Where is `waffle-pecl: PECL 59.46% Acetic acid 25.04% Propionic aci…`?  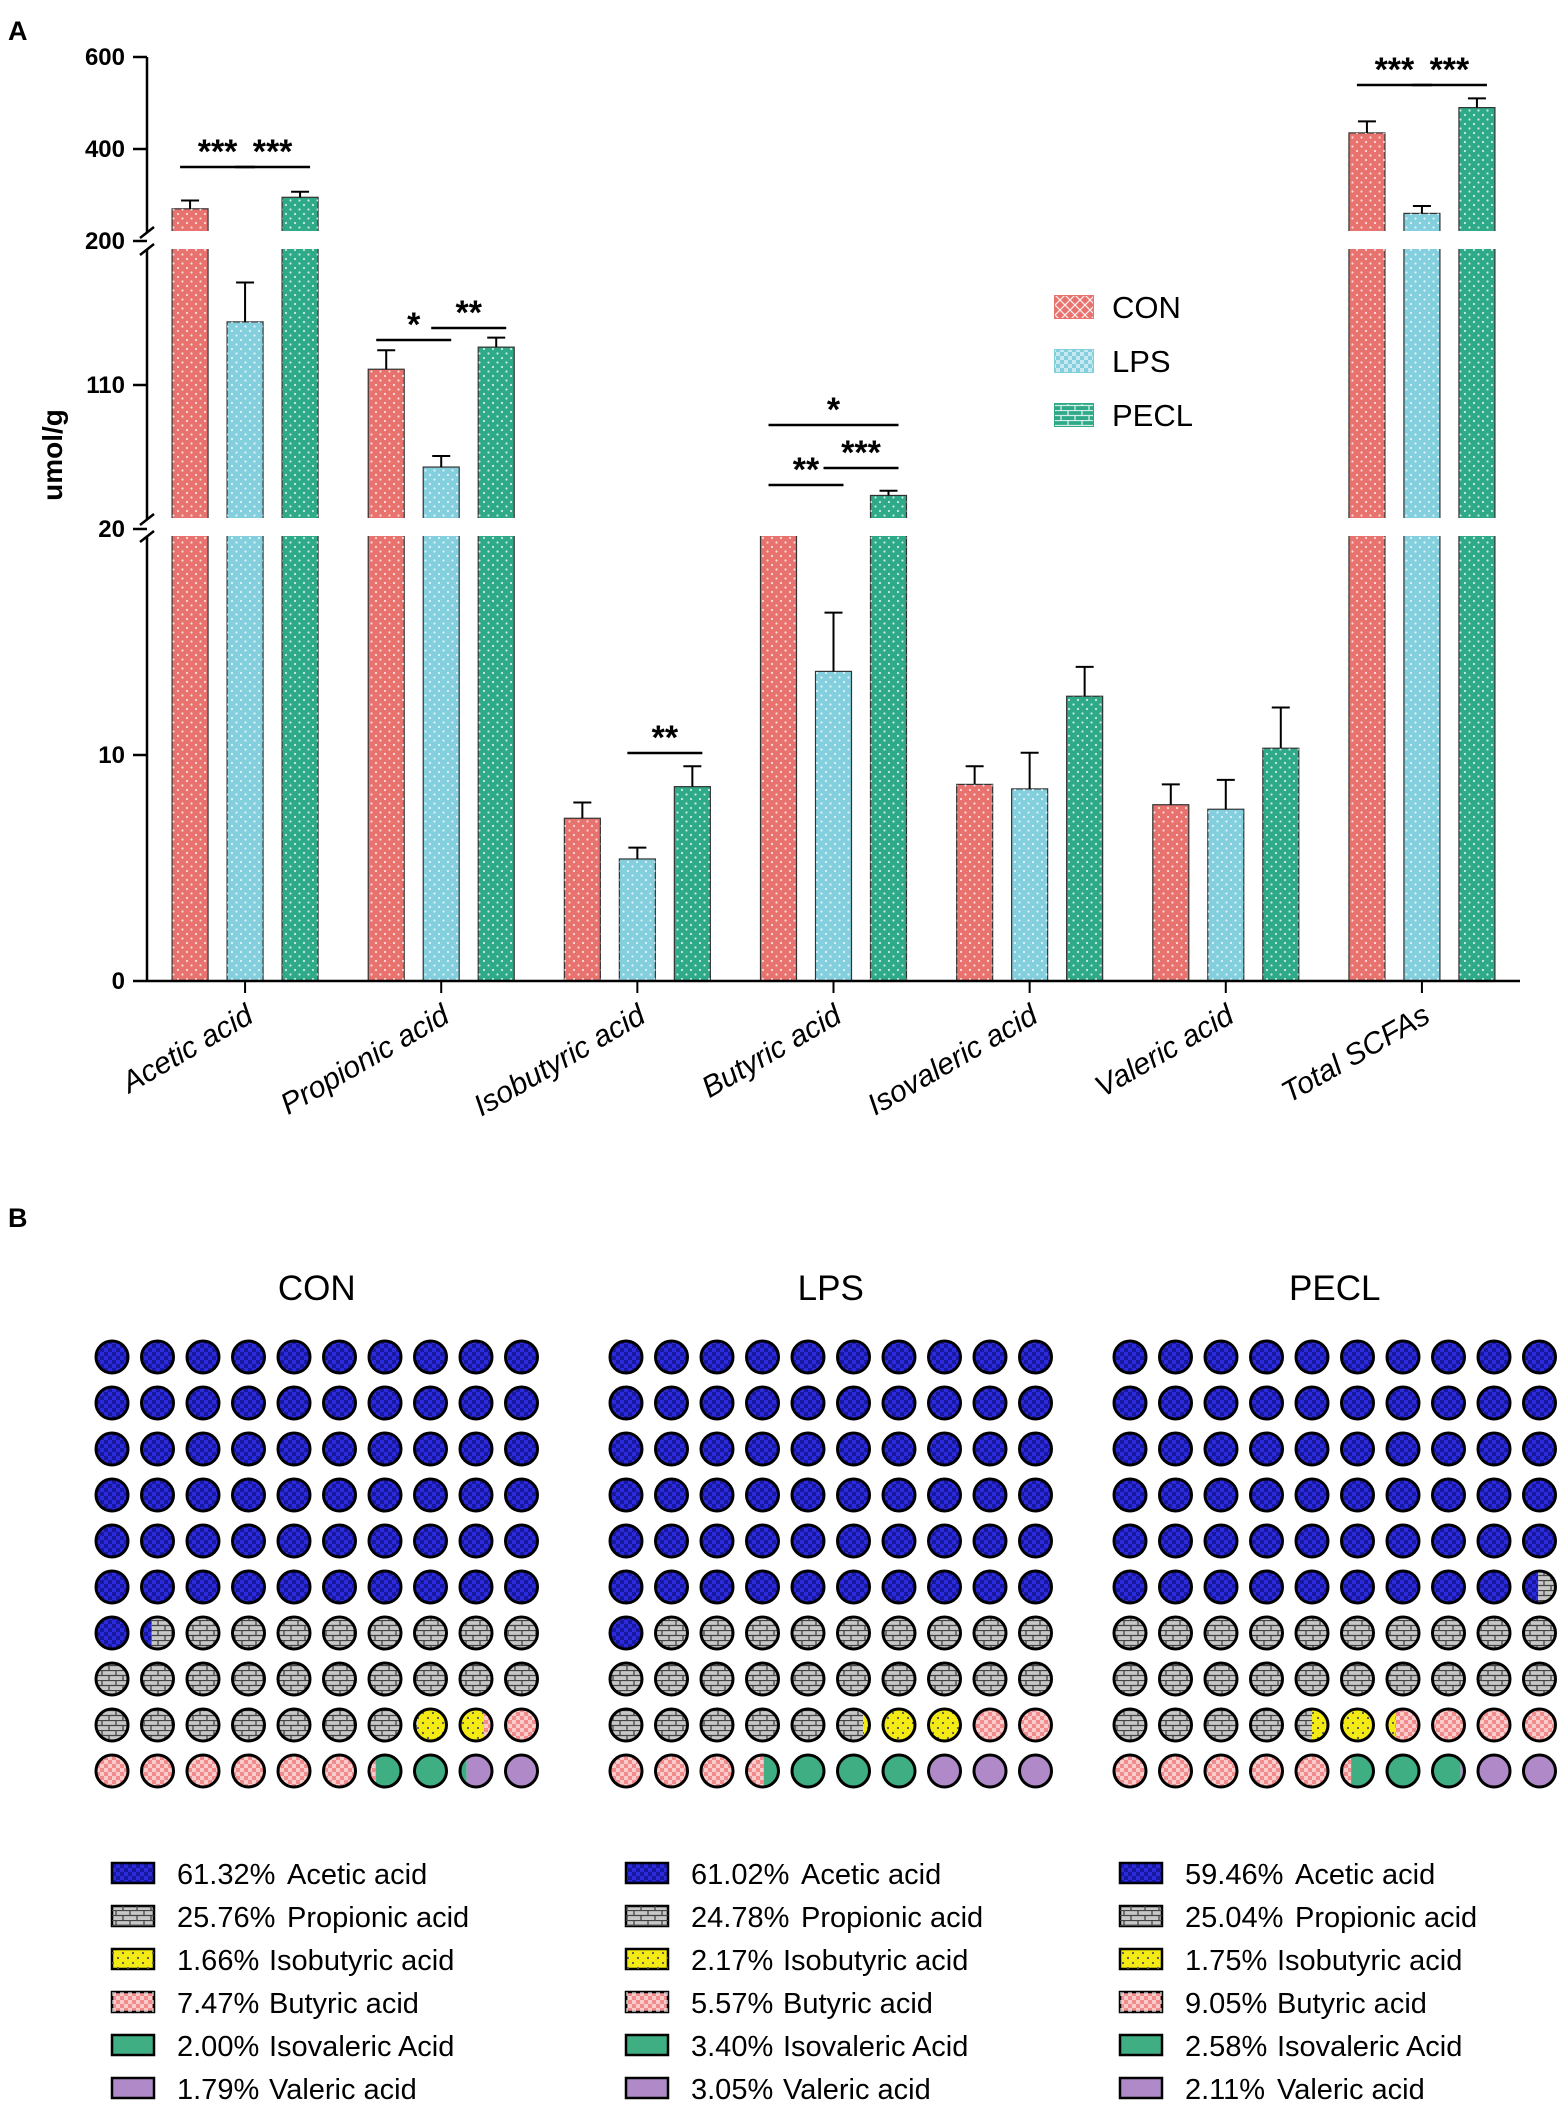 waffle-pecl: PECL 59.46% Acetic acid 25.04% Propionic aci… is located at coordinates (1334, 1687).